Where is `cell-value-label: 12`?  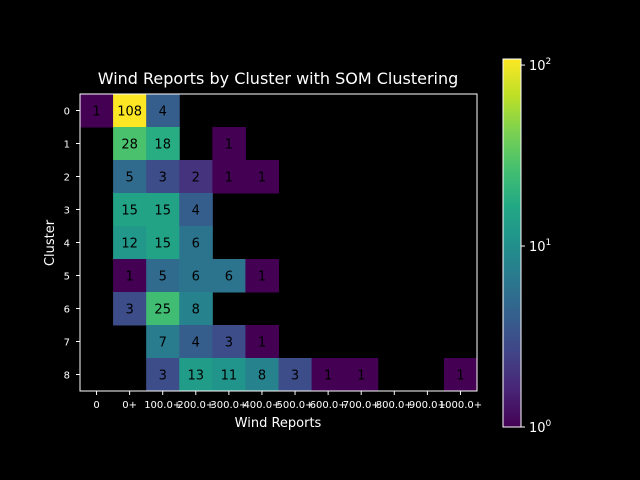
cell-value-label: 12 is located at coordinates (129, 244).